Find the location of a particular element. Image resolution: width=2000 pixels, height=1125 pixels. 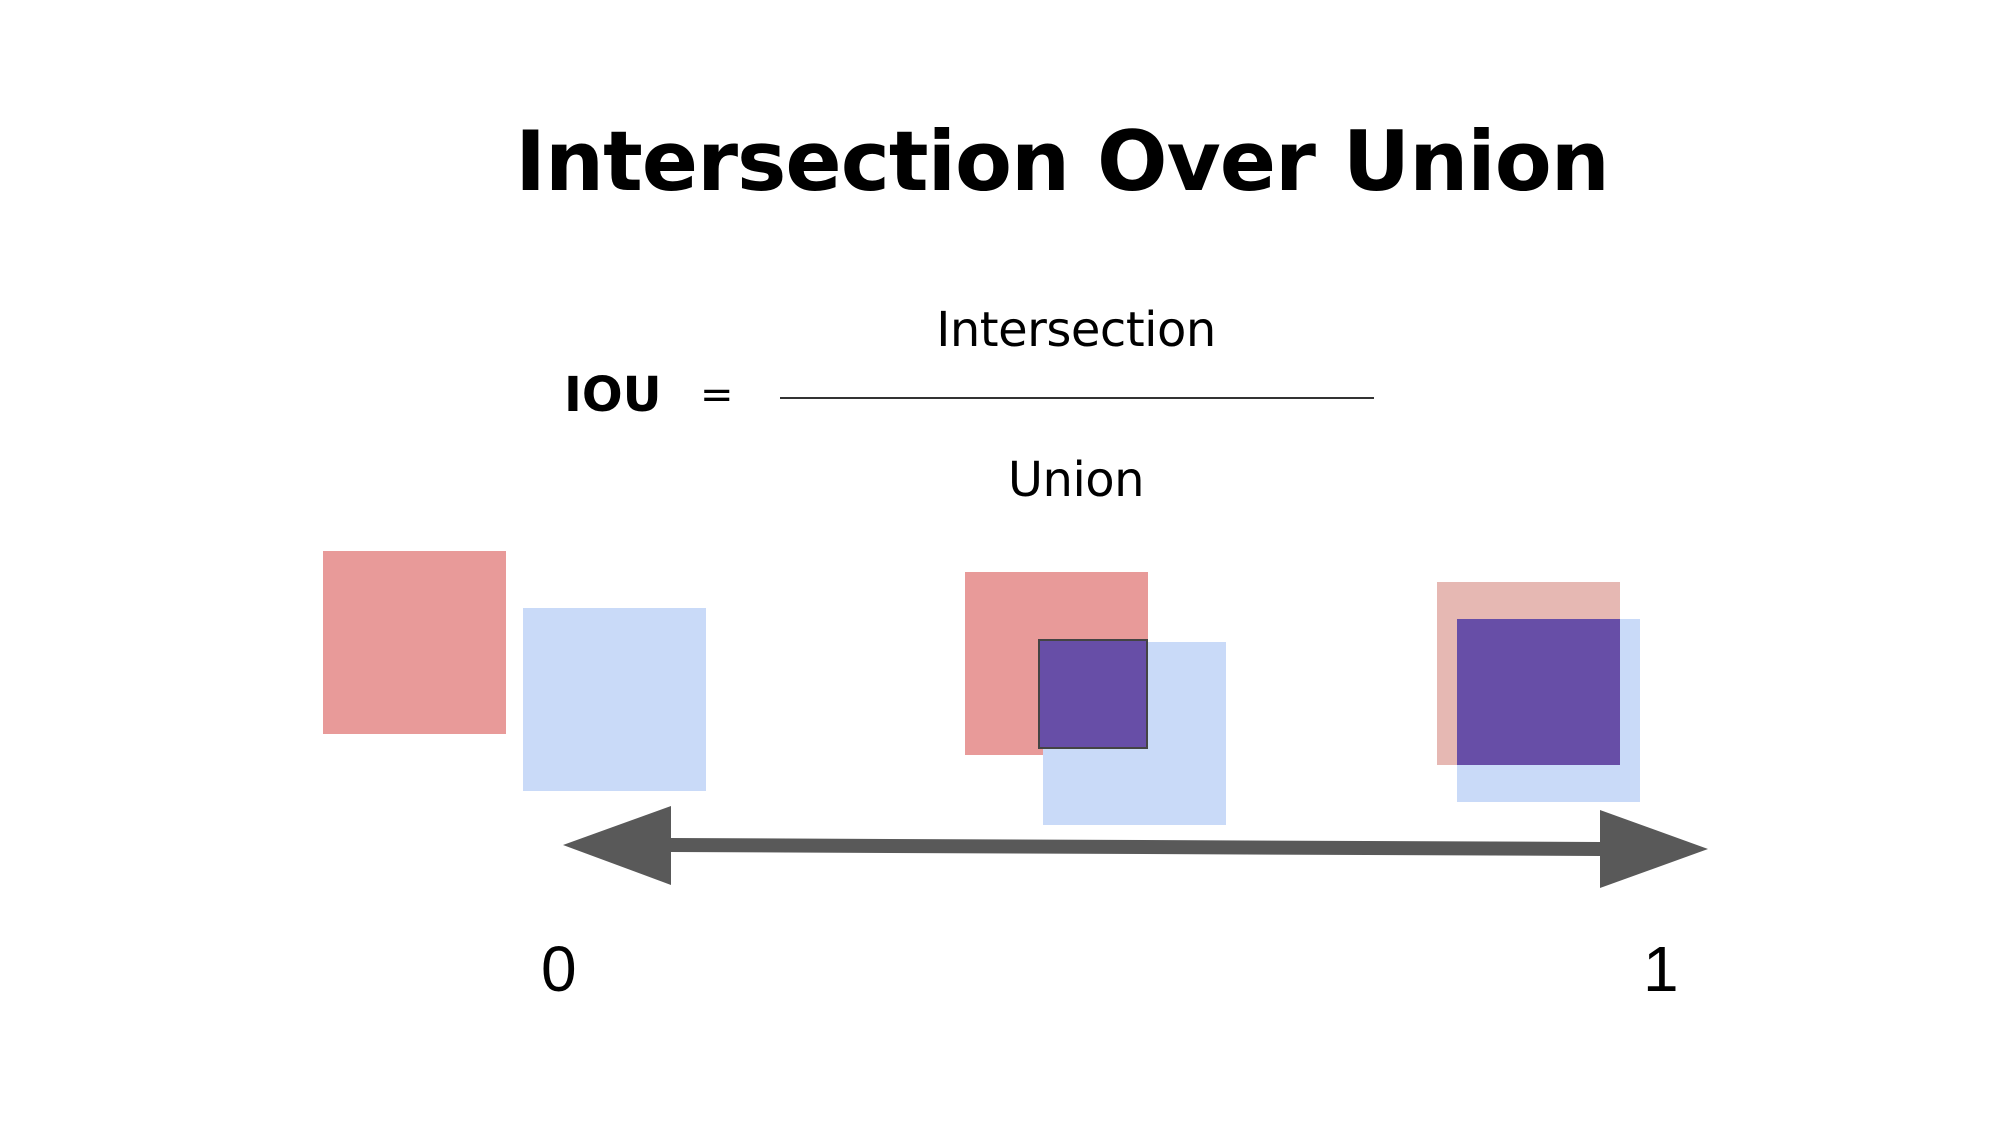

arrow-body is located at coordinates (1135, 847).